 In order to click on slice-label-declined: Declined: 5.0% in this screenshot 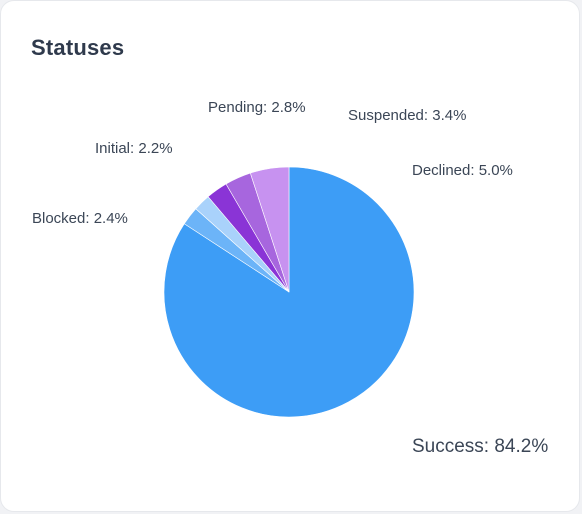, I will do `click(462, 170)`.